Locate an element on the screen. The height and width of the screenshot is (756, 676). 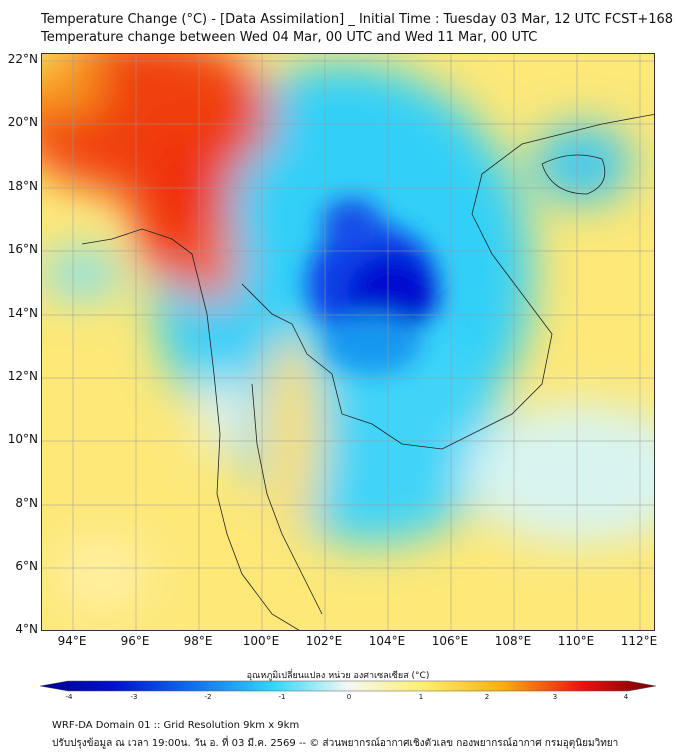
lon-label: 98°E is located at coordinates (198, 641).